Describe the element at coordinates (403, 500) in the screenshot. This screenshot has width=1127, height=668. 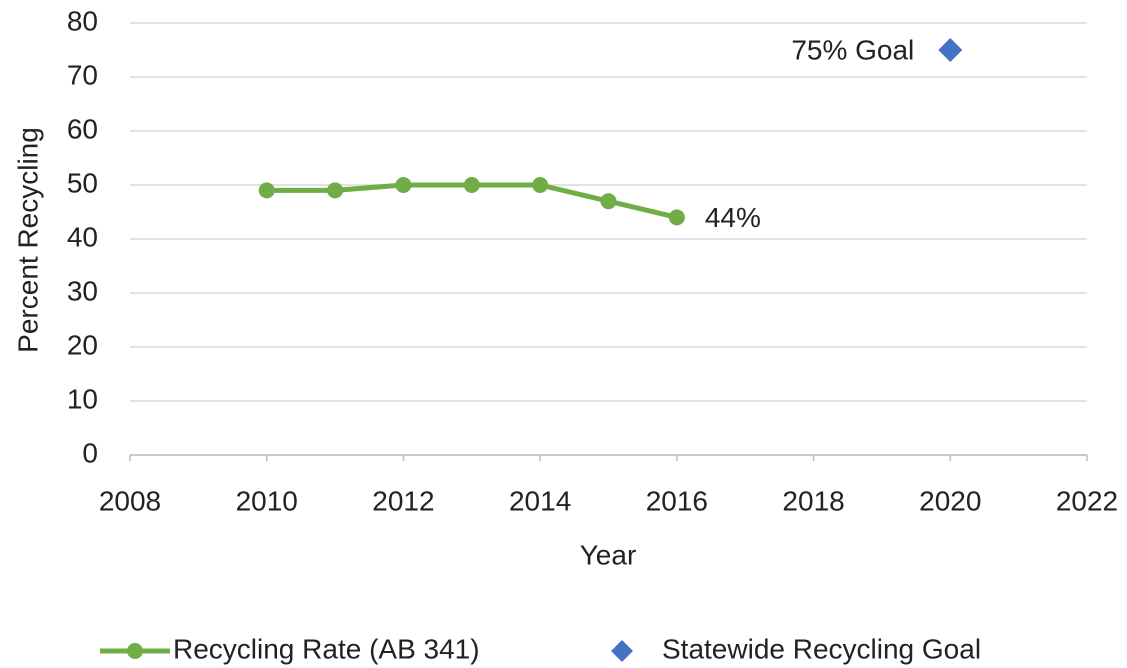
I see `x-tick-label: 2012` at that location.